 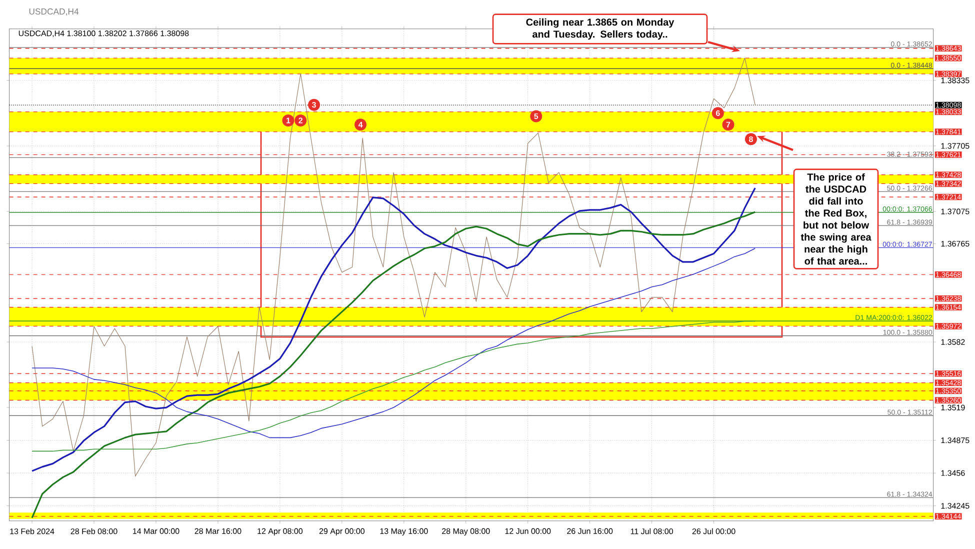 What do you see at coordinates (528, 531) in the screenshot?
I see `x-tick-label: 12 Jun 00:00` at bounding box center [528, 531].